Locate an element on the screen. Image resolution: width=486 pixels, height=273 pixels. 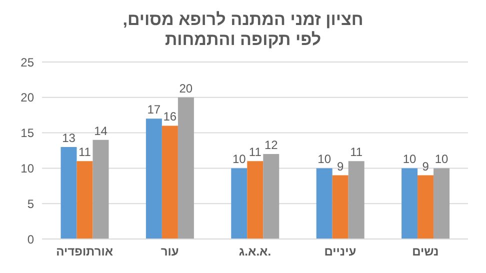
chart-title: חציון זמני המתנה לרופא מסוים, לפי תקופה והתמחות is located at coordinates (243, 30).